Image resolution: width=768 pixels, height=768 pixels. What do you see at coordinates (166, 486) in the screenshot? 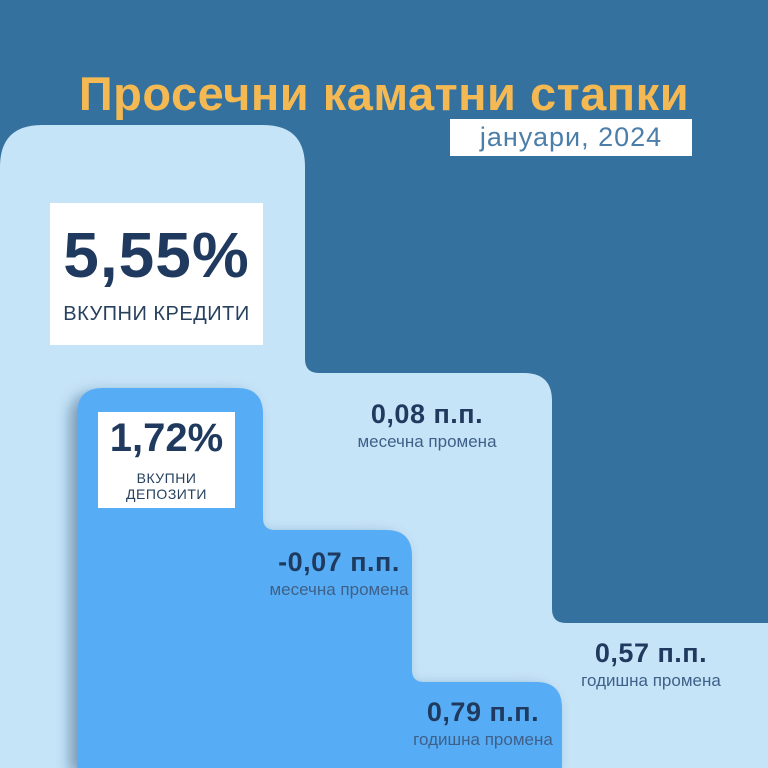
I see `deposits-rate-label: ВКУПНИ ДЕПОЗИТИ` at bounding box center [166, 486].